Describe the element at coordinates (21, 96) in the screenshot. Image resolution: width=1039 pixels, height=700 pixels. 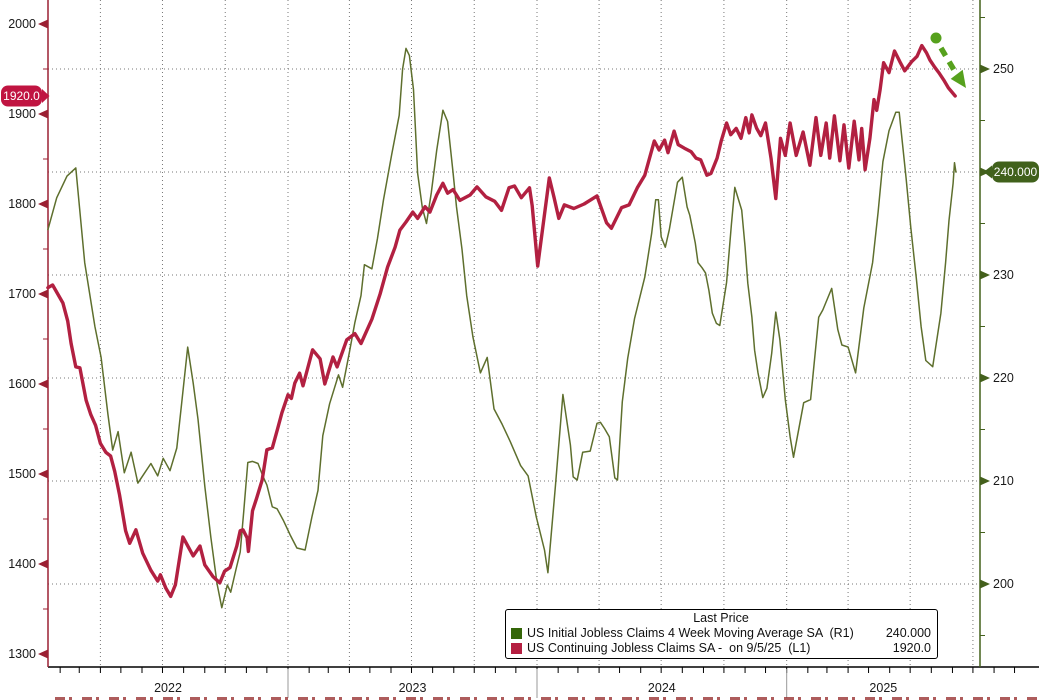
I see `svg-text: 1920.0` at that location.